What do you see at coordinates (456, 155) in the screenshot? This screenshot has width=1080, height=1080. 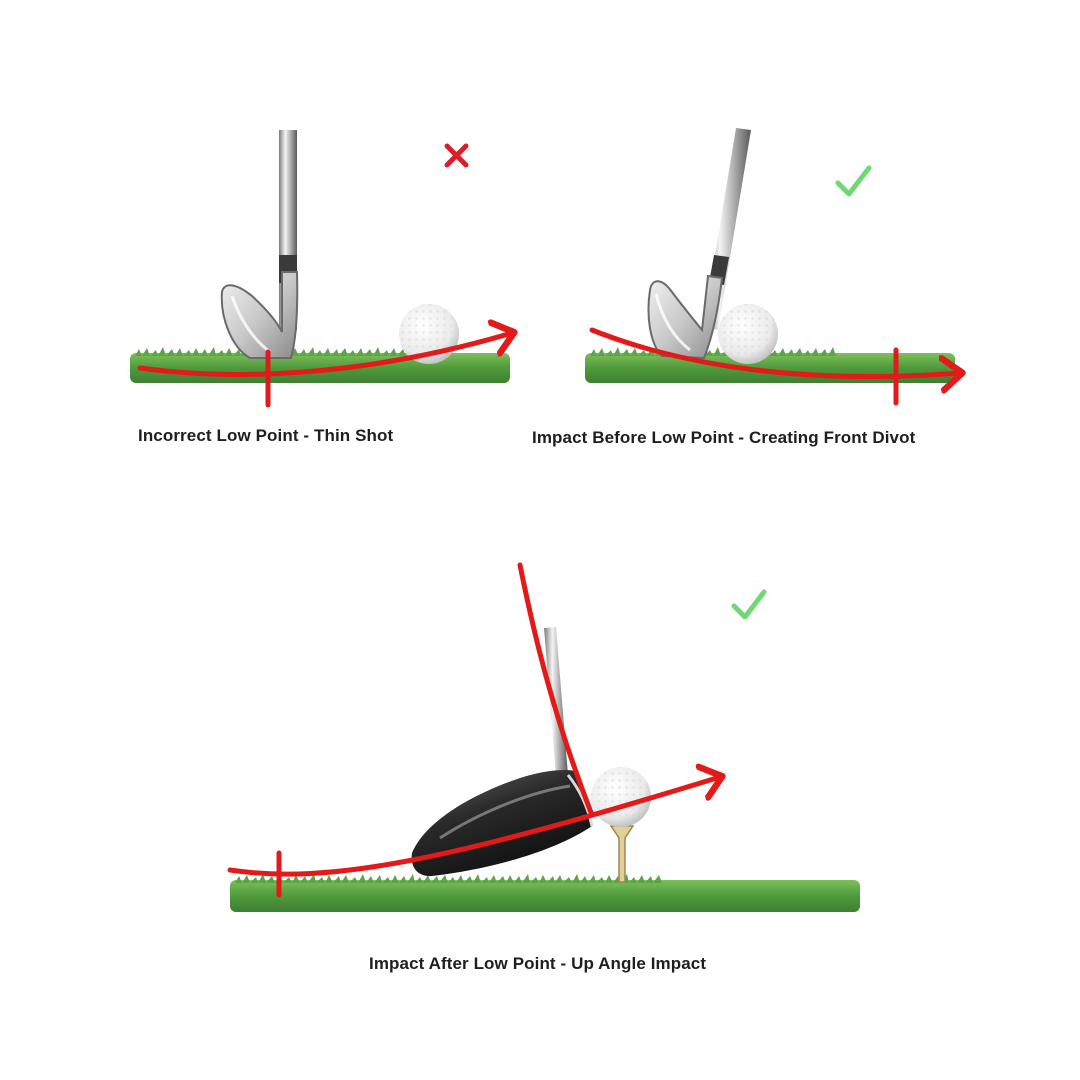 I see `cross-icon` at bounding box center [456, 155].